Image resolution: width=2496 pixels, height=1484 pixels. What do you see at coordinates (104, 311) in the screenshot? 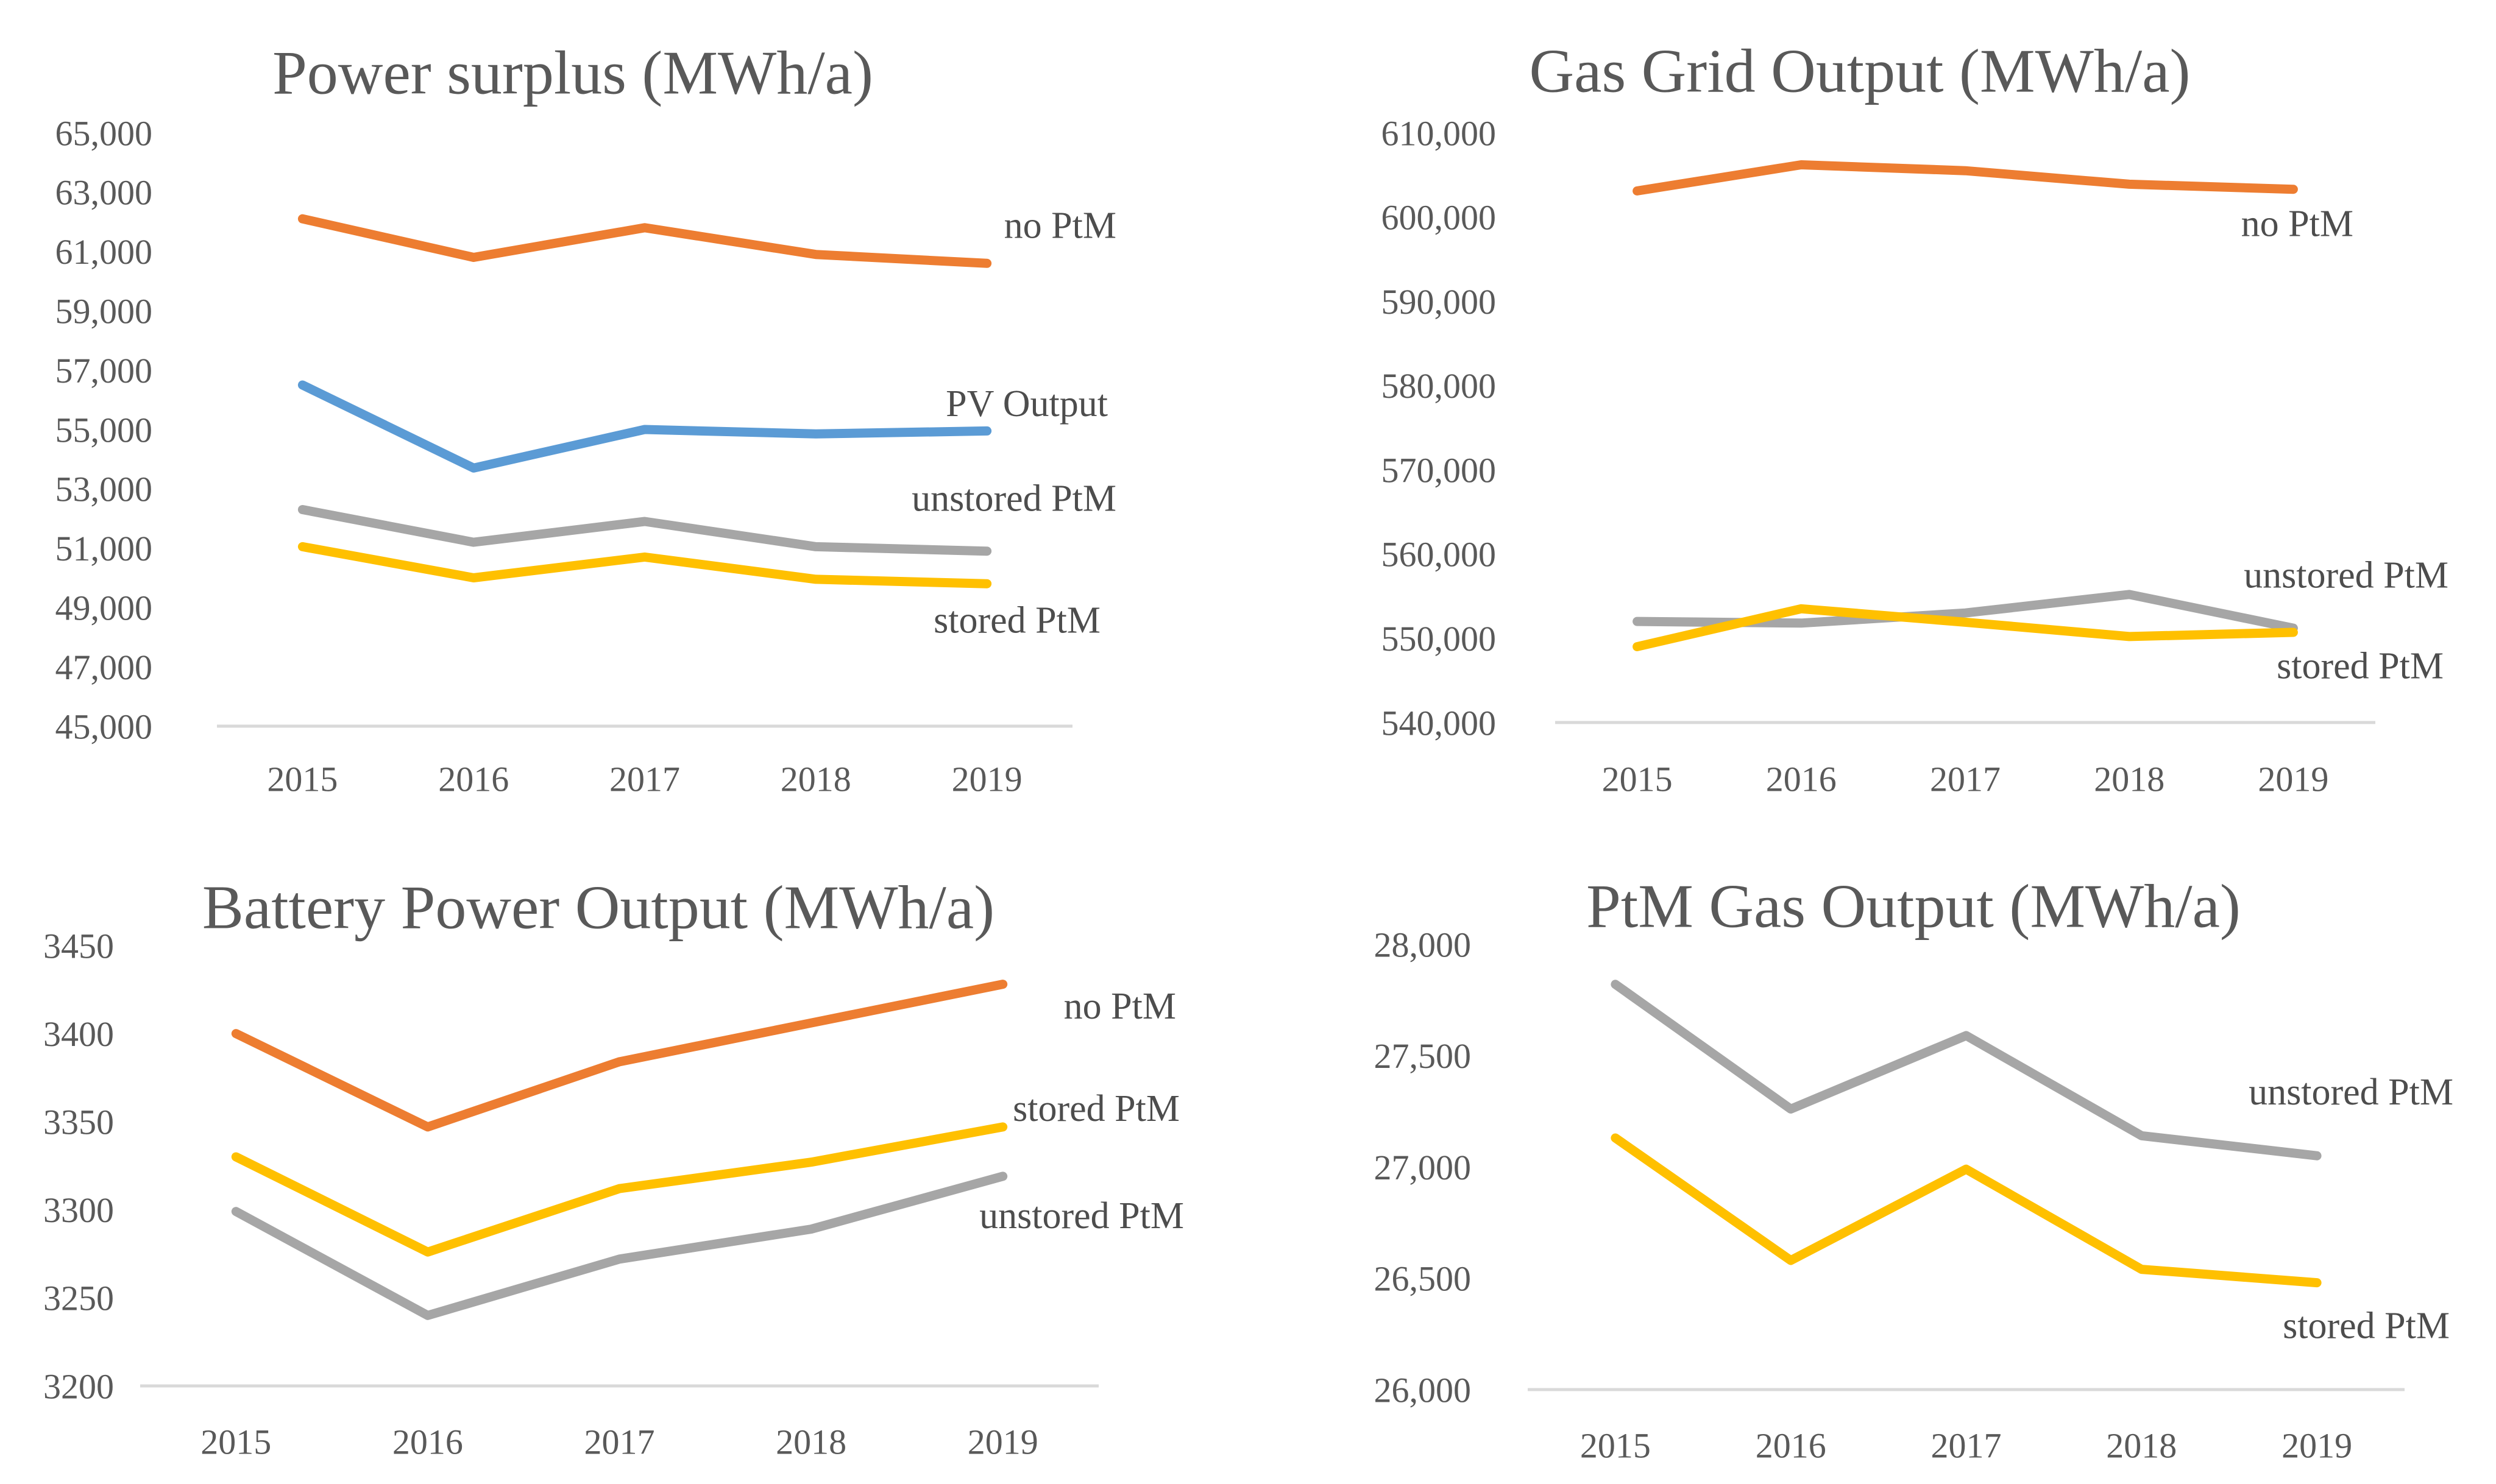
I see `y-axis-tick-label: 59,000` at bounding box center [104, 311].